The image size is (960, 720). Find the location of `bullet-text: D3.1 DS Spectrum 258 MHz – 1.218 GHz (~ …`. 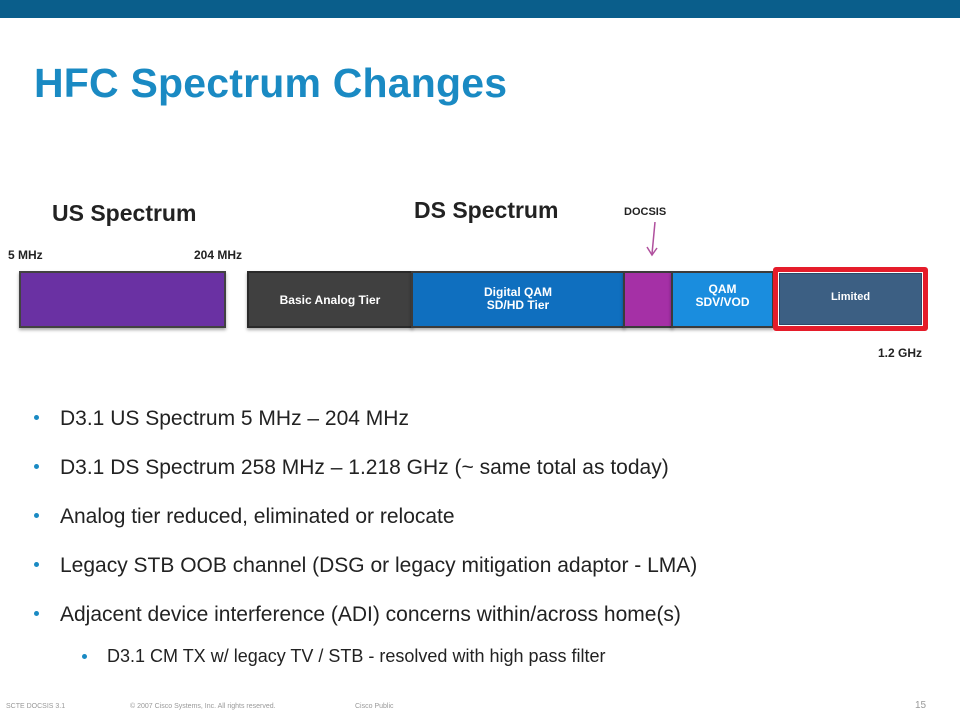

bullet-text: D3.1 DS Spectrum 258 MHz – 1.218 GHz (~ … is located at coordinates (364, 467).